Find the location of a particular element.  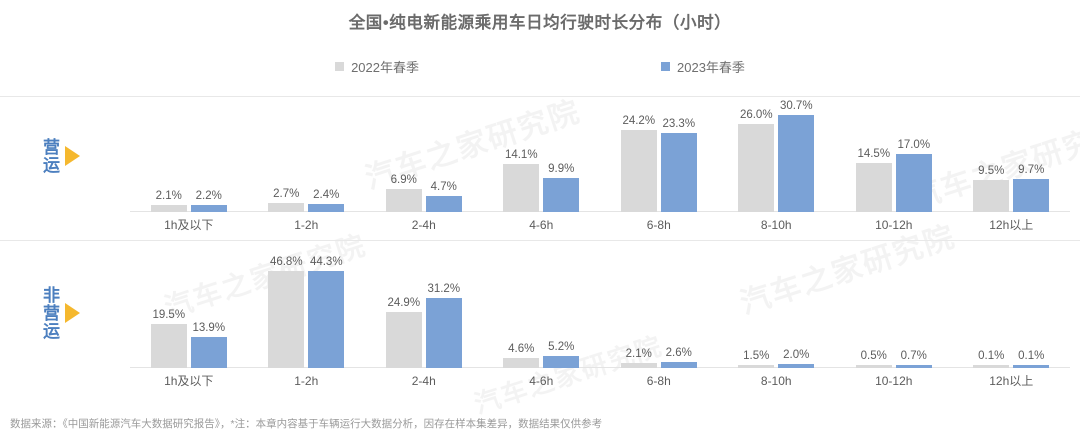

bar-column: 0.5% is located at coordinates (873, 312).